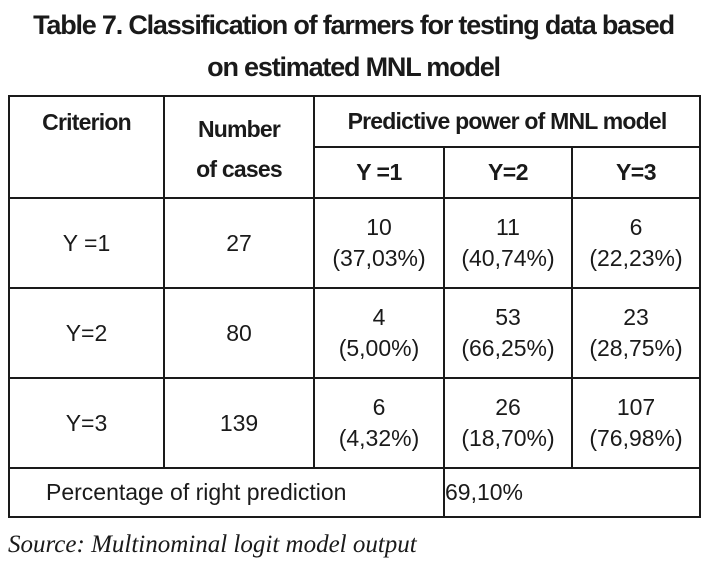 This screenshot has width=707, height=567. I want to click on row-criterion: Y=2, so click(86, 333).